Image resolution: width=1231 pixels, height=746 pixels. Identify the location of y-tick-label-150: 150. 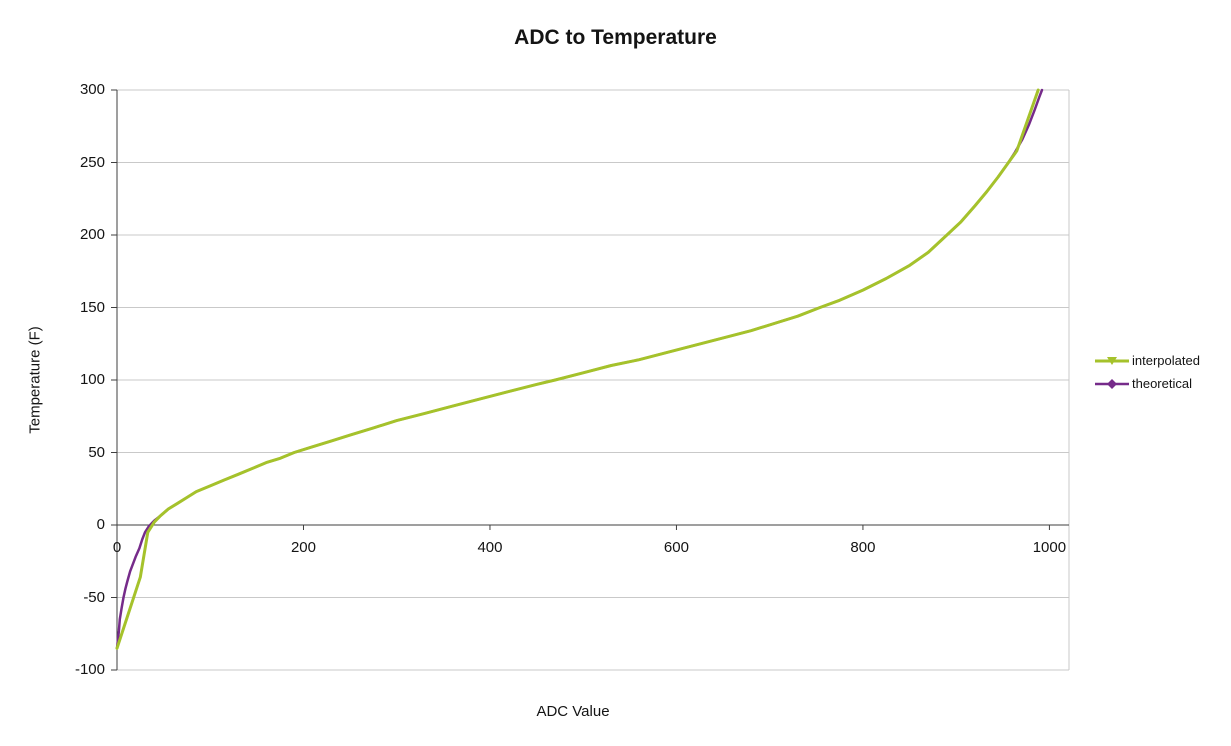
(92, 307).